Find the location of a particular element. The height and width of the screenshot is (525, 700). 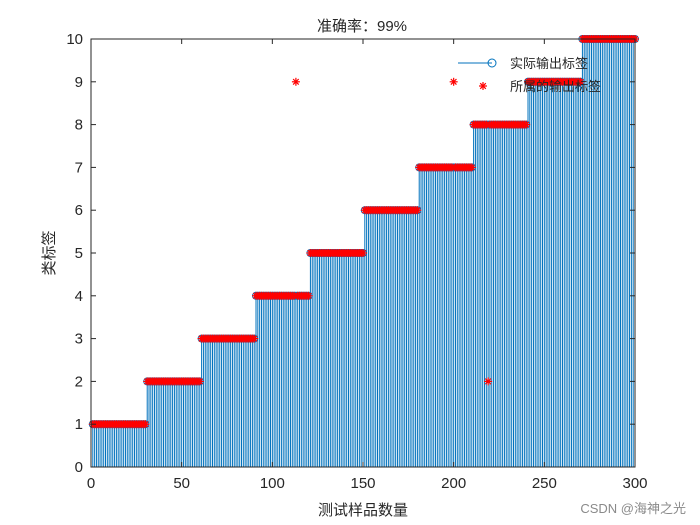

y-tick-label: 7 is located at coordinates (79, 167).